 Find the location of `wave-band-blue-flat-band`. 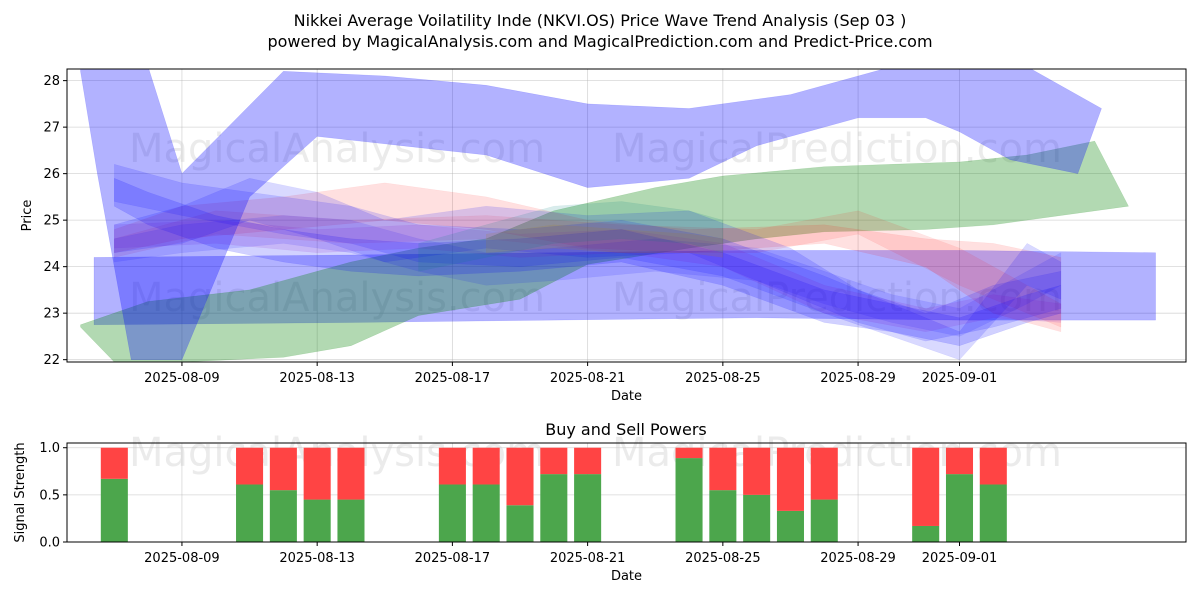

wave-band-blue-flat-band is located at coordinates (624, 288).